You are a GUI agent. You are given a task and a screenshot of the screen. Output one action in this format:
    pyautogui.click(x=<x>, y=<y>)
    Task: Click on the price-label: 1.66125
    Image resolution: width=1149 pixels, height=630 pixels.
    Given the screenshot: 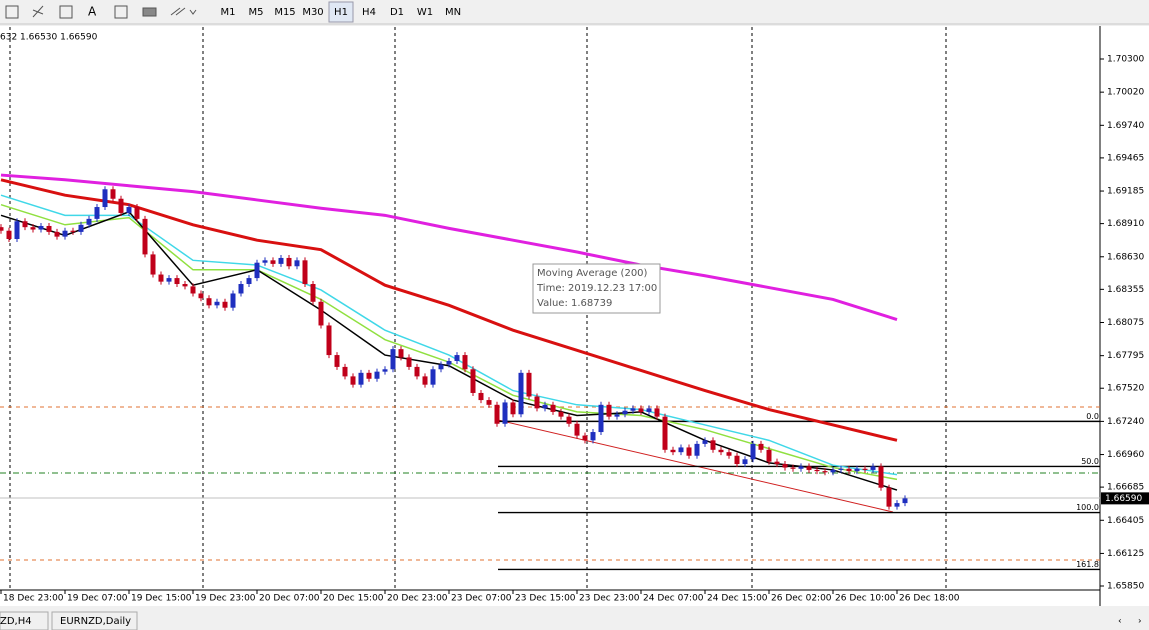 What is the action you would take?
    pyautogui.click(x=1125, y=554)
    